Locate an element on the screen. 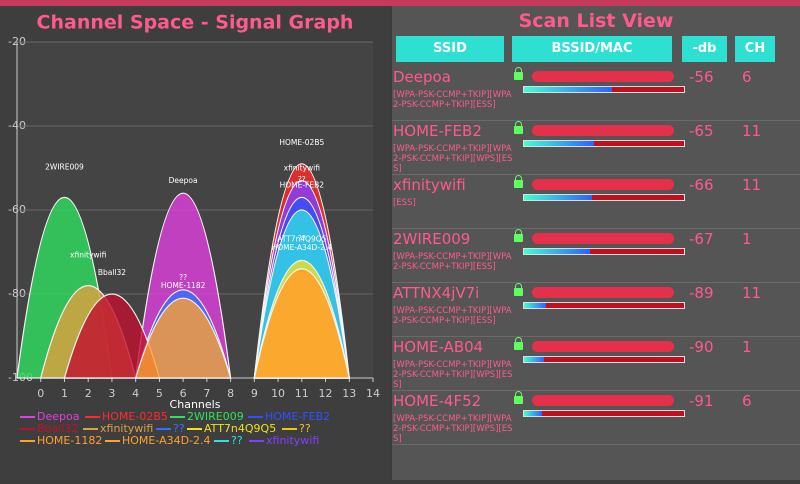 The height and width of the screenshot is (484, 800). signal-db: -67 is located at coordinates (701, 239).